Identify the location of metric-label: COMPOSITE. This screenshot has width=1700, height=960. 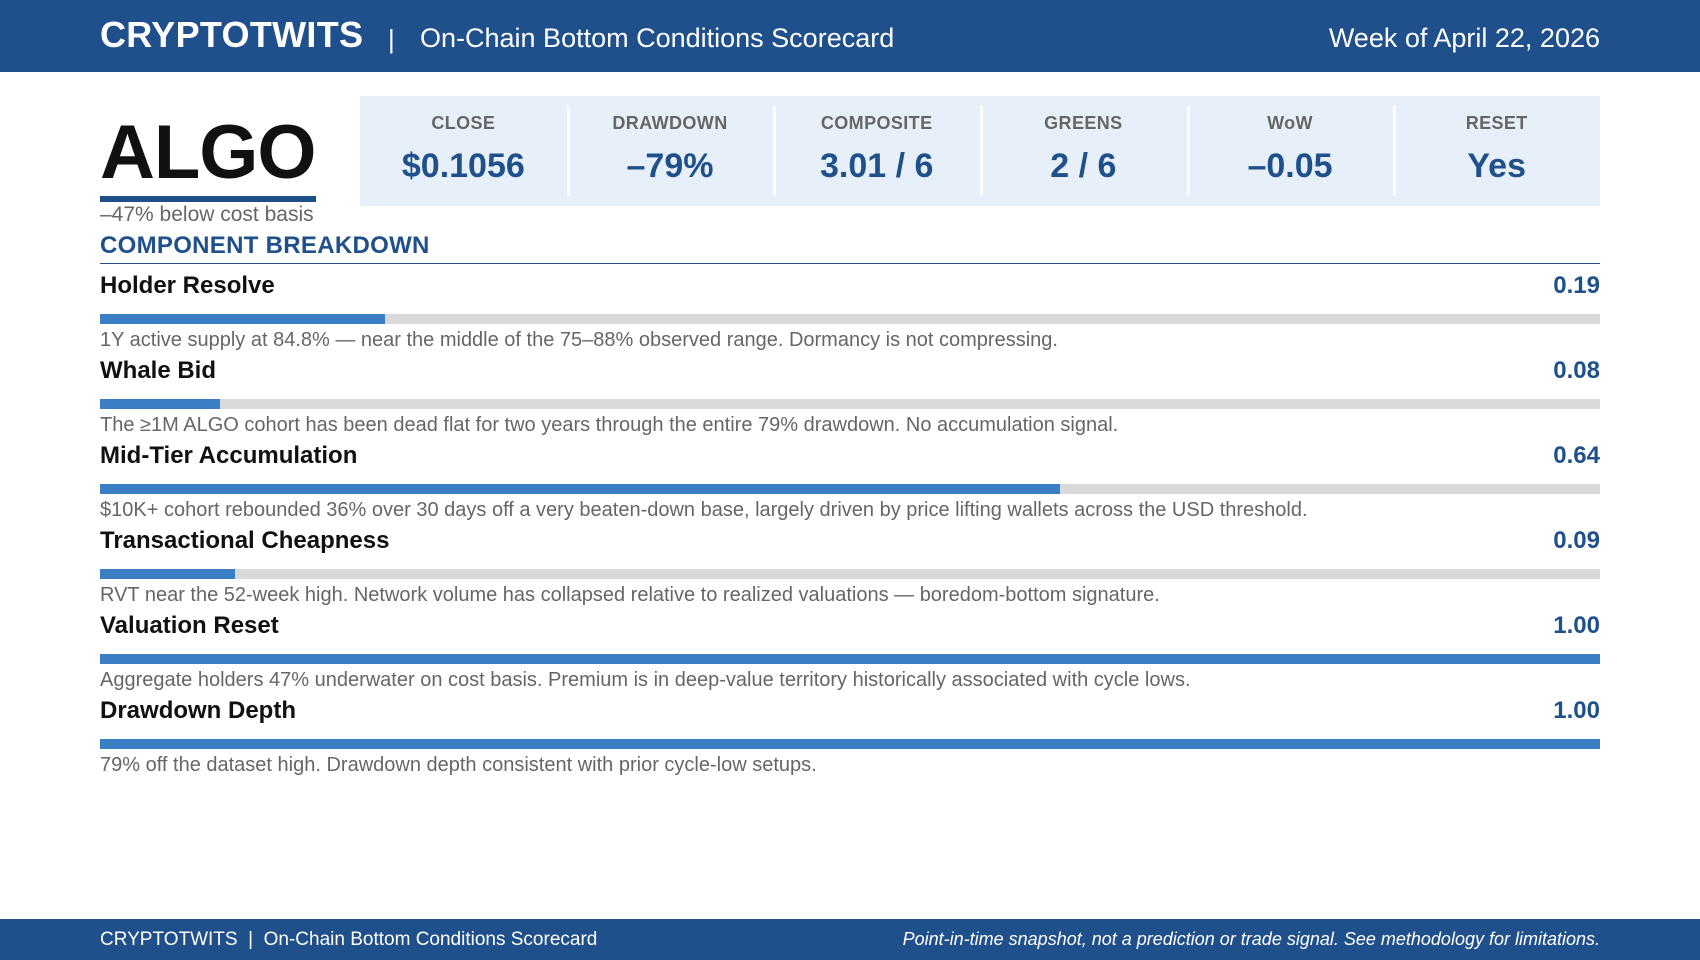
(876, 123).